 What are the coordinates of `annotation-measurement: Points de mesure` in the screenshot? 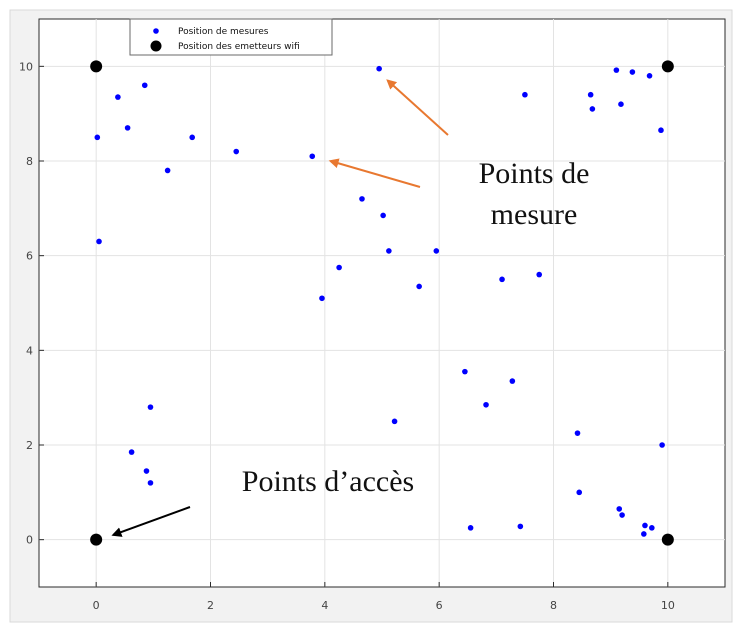 It's located at (459, 155).